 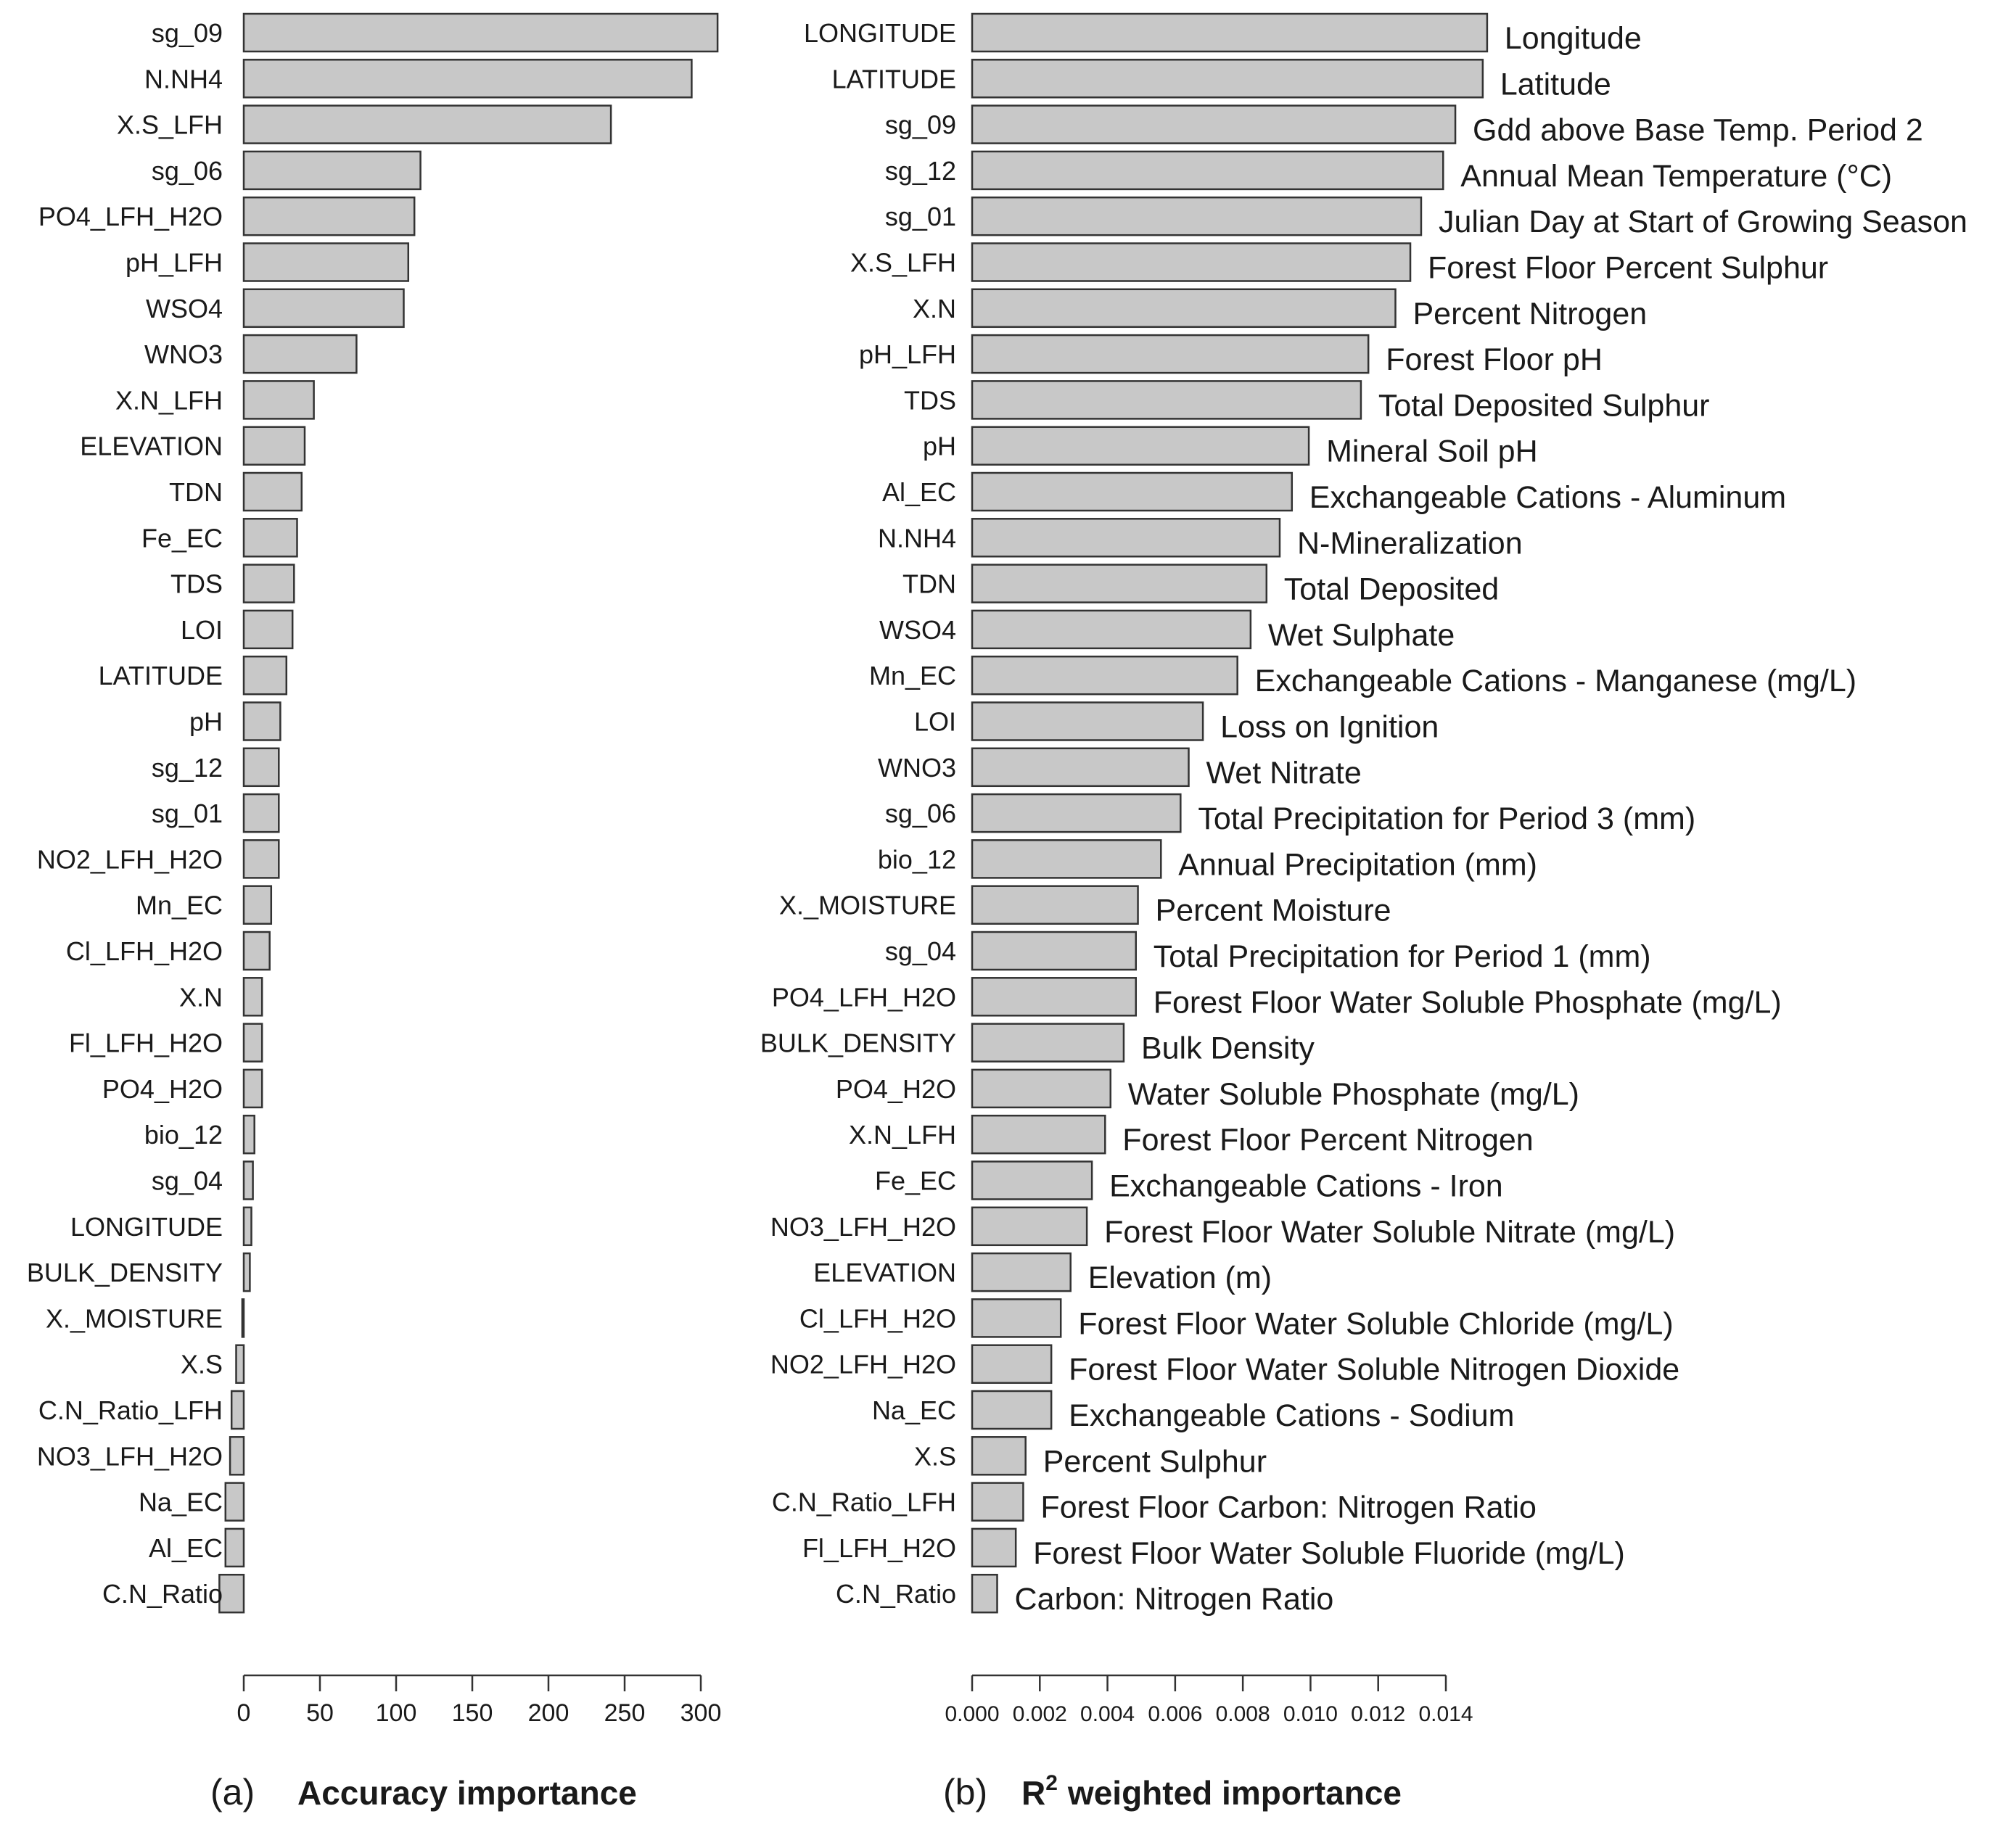 What do you see at coordinates (240, 1364) in the screenshot?
I see `bar-a-x-s` at bounding box center [240, 1364].